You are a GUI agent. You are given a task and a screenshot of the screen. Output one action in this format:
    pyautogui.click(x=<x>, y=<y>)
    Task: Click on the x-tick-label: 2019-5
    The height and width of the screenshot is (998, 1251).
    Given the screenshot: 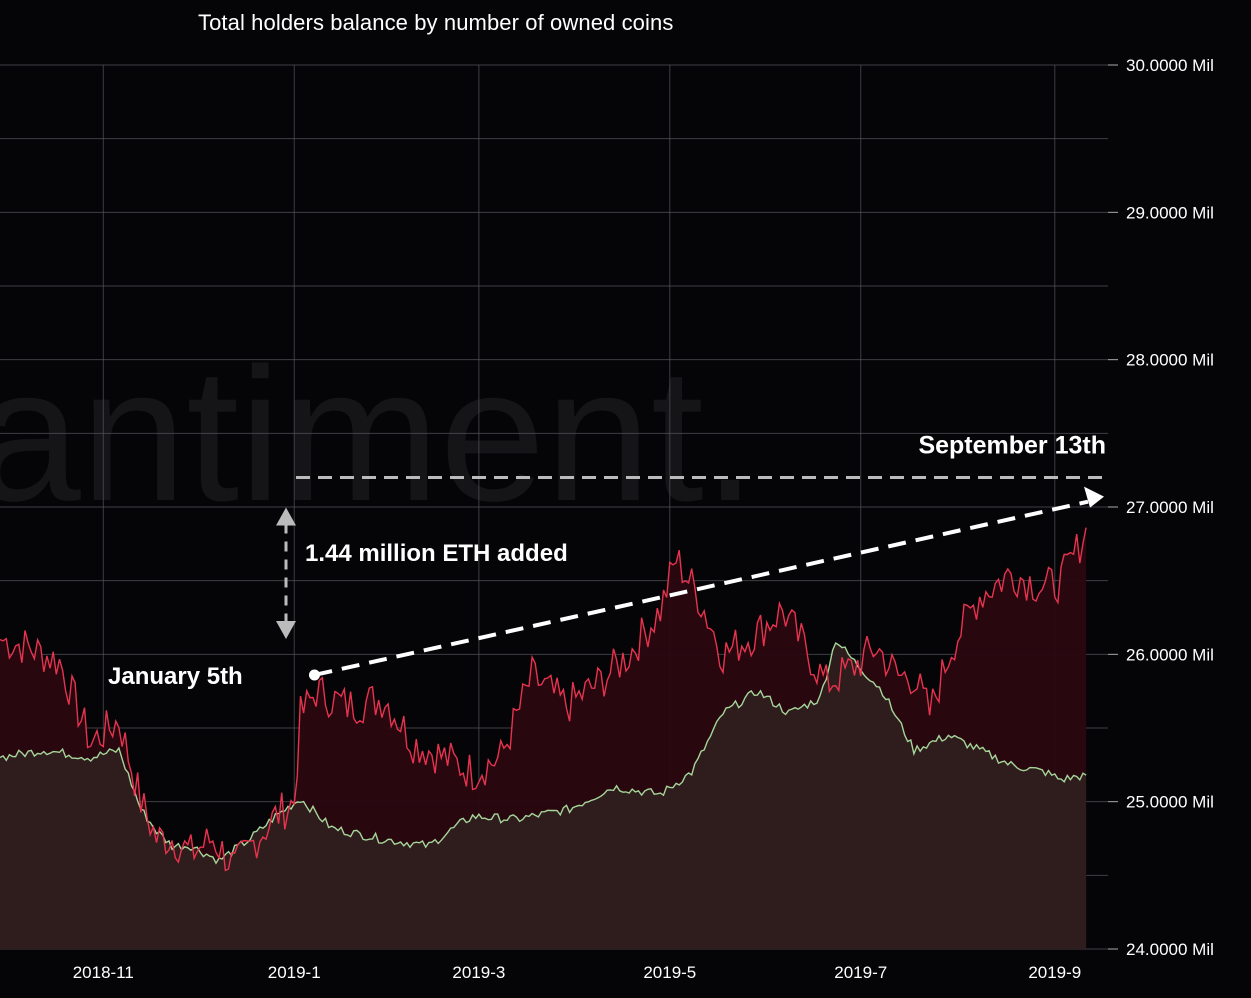 What is the action you would take?
    pyautogui.click(x=669, y=972)
    